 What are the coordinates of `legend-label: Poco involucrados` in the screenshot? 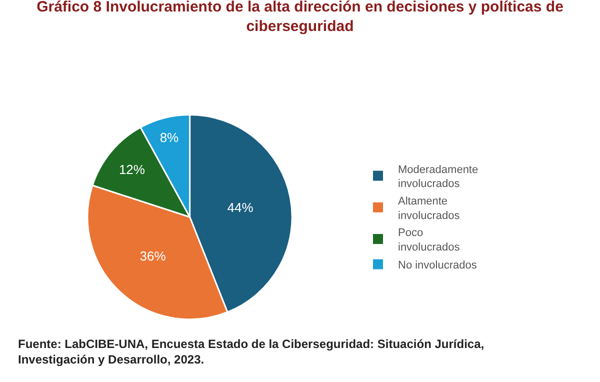 It's located at (429, 240).